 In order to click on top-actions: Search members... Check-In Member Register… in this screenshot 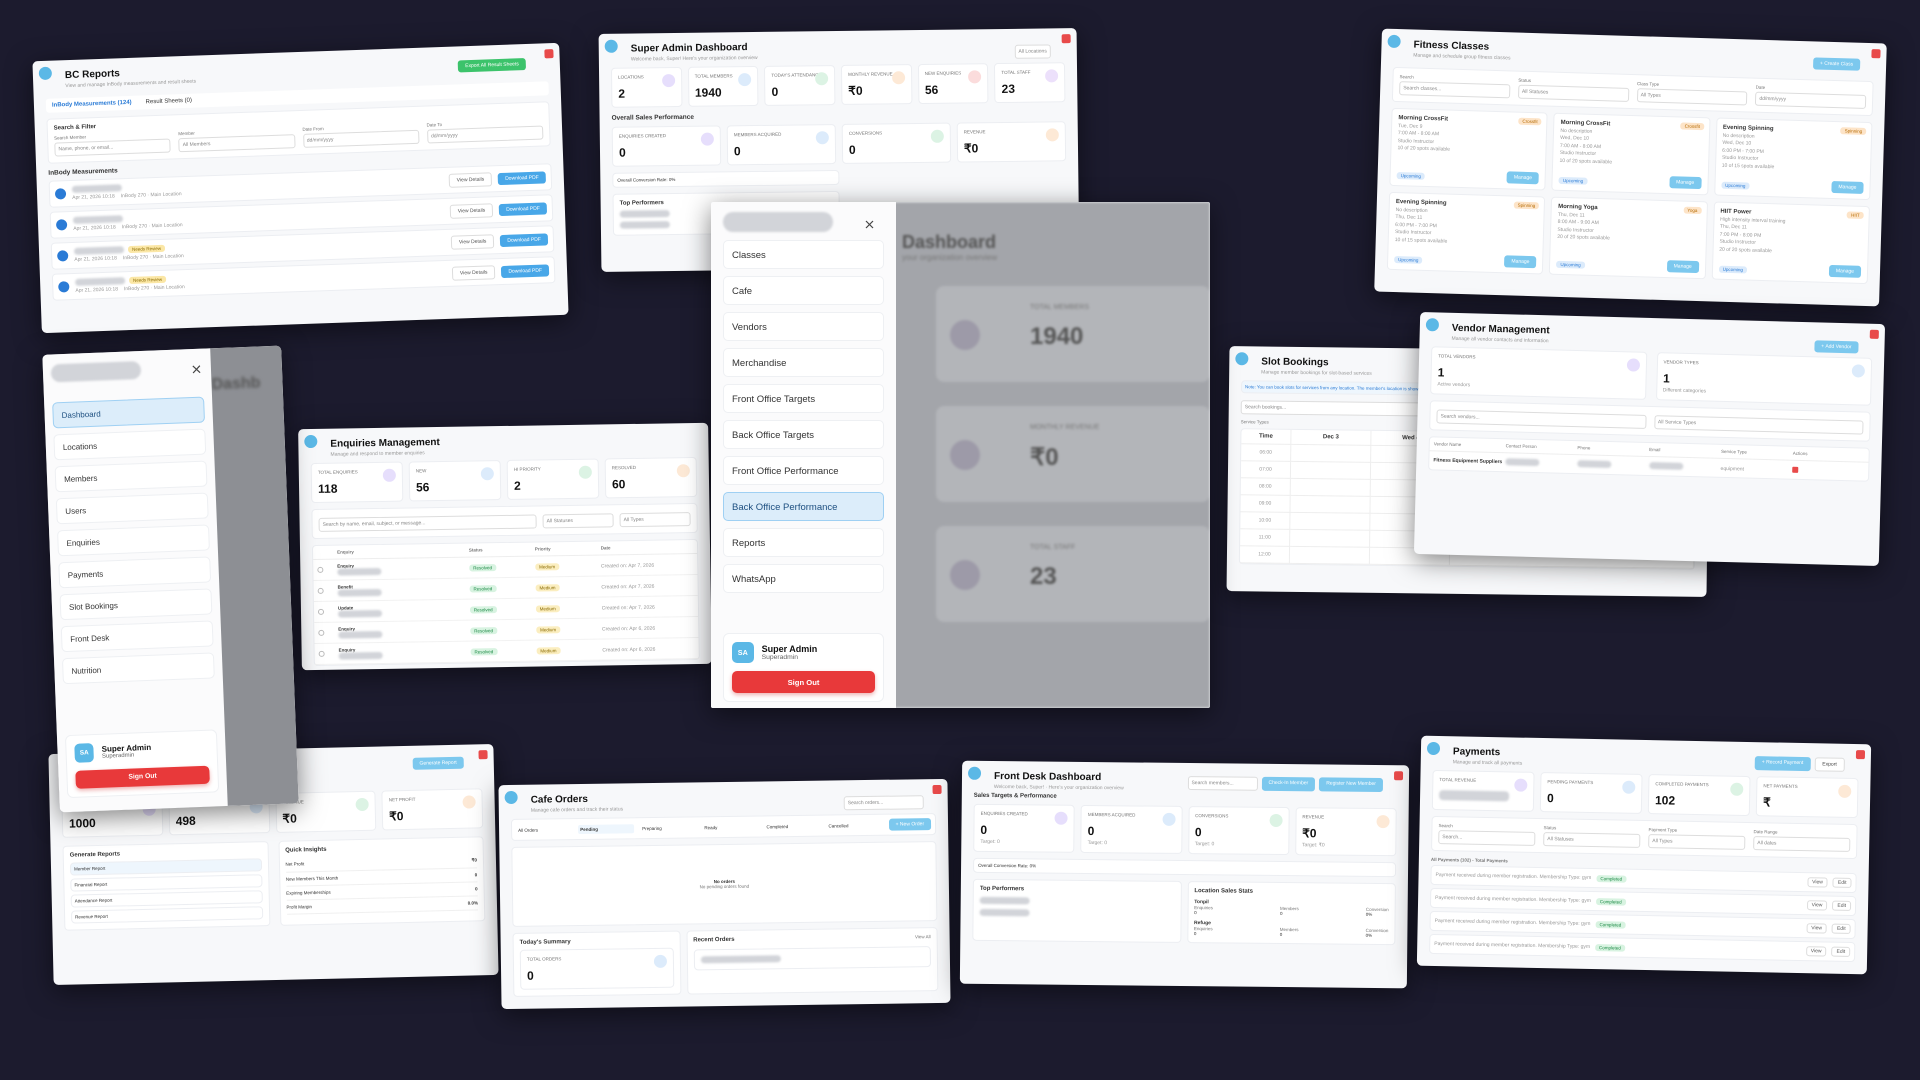, I will do `click(1285, 784)`.